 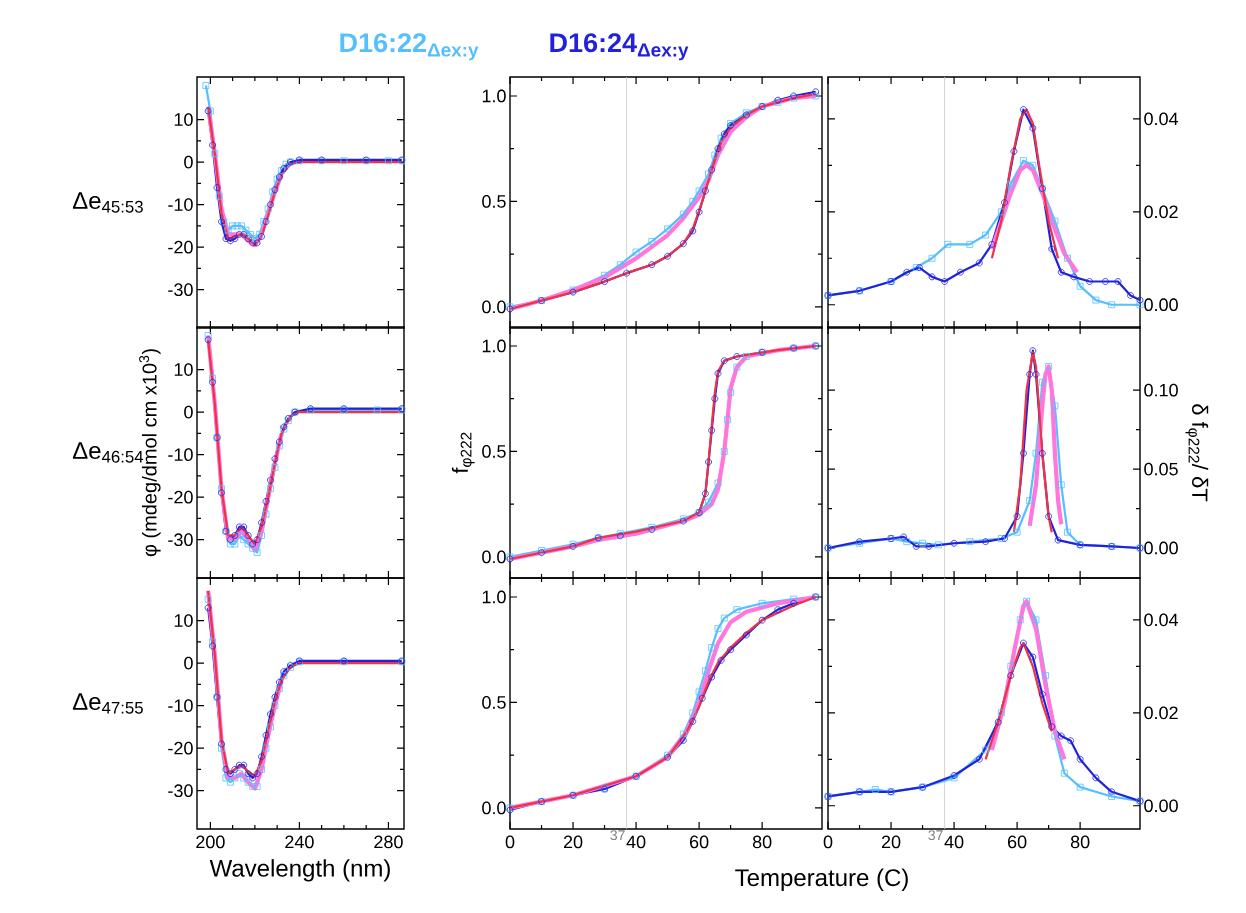 I want to click on y-axis-title: f$_{φ222}$, so click(x=463, y=453).